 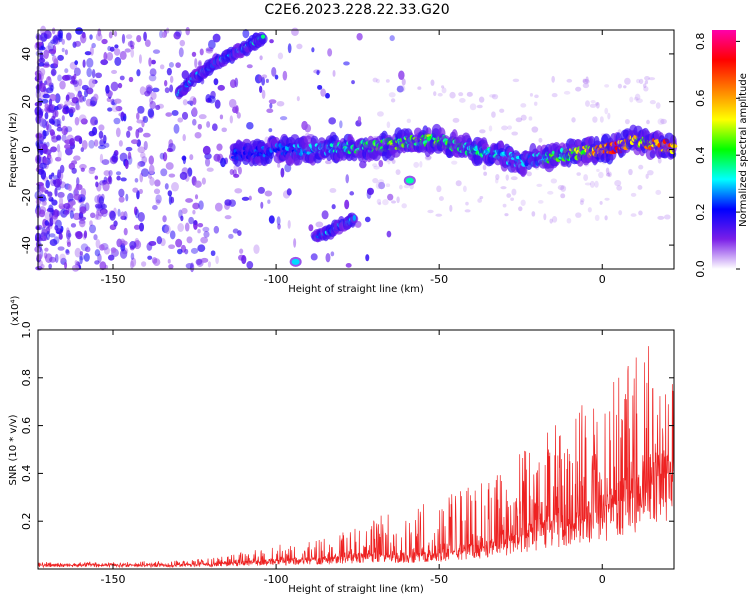 What do you see at coordinates (26, 54) in the screenshot?
I see `y-tick-label: 40` at bounding box center [26, 54].